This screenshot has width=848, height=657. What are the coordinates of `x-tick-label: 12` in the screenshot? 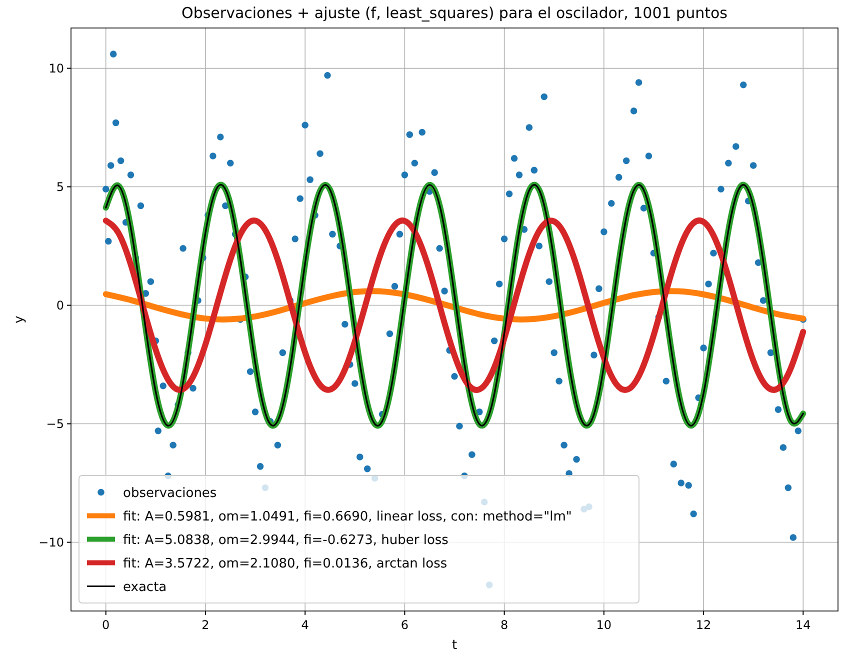 It's located at (704, 625).